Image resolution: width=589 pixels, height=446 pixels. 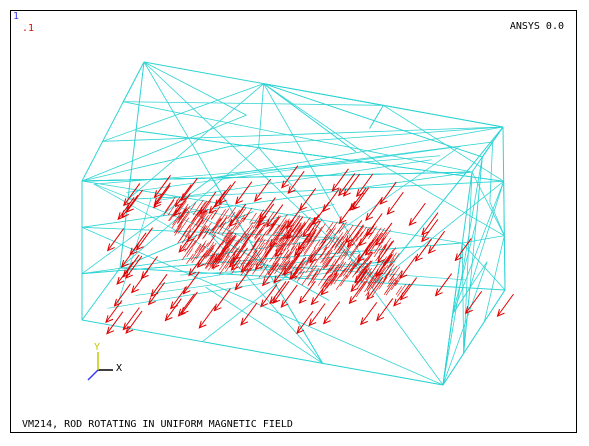 I want to click on triad-y-label: Y, so click(x=97, y=347).